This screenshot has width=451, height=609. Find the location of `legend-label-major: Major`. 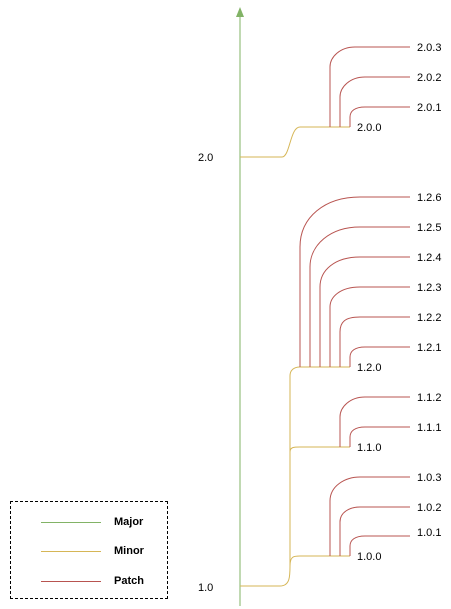

legend-label-major: Major is located at coordinates (129, 522).